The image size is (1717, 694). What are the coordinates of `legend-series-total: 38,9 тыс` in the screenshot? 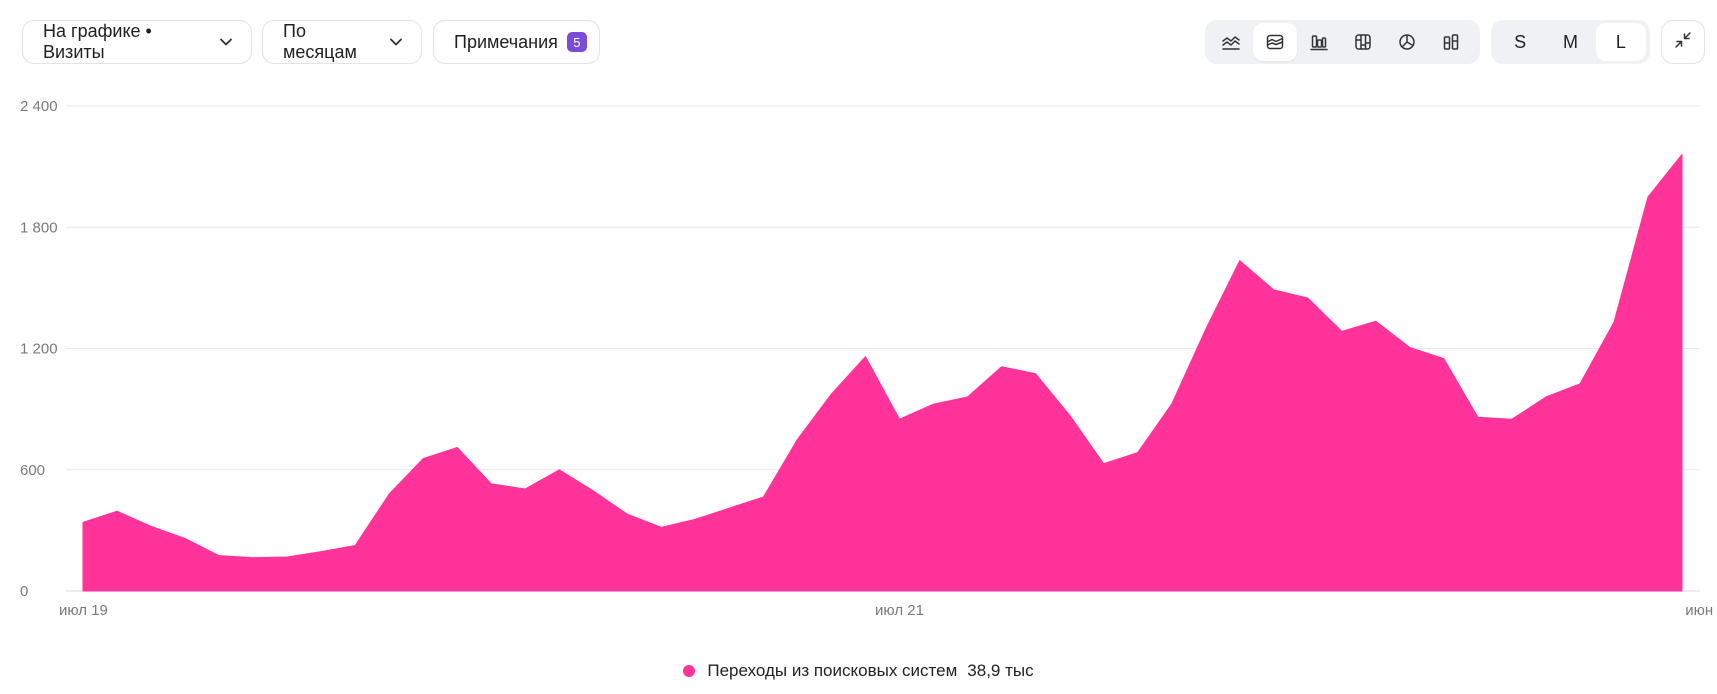 It's located at (1000, 670).